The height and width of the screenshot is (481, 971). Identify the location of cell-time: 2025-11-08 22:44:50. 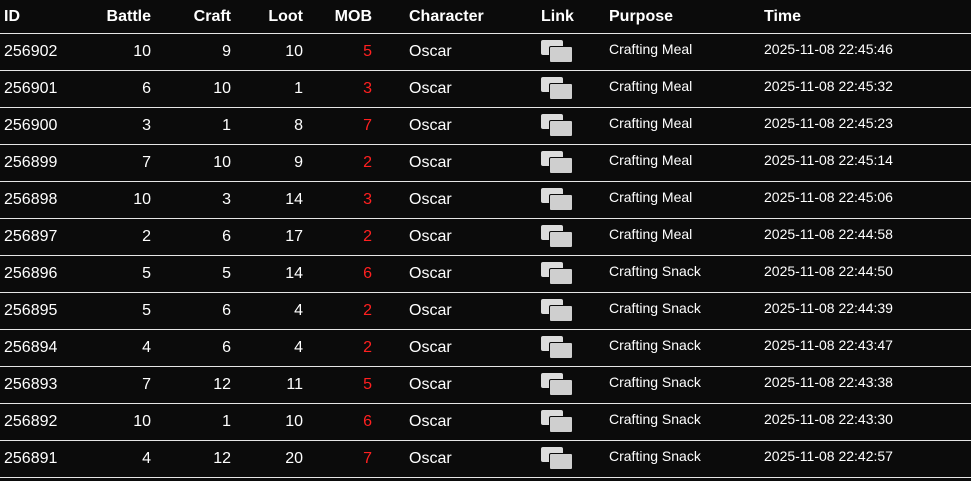
(867, 274).